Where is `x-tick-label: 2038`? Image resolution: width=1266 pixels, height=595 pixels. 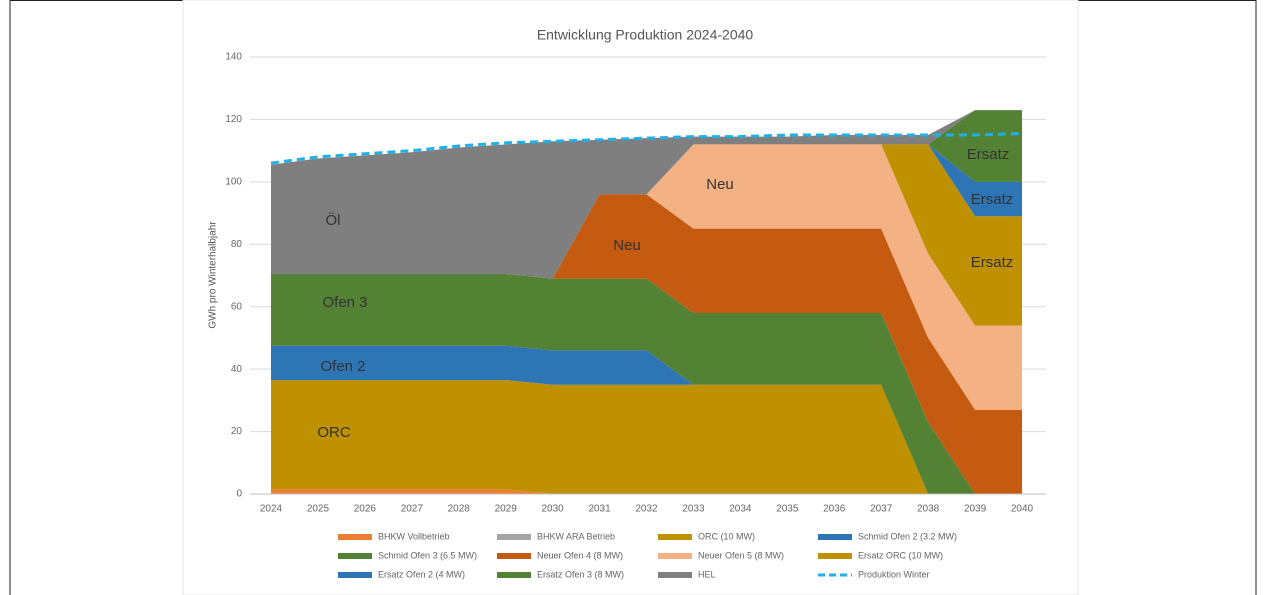 x-tick-label: 2038 is located at coordinates (928, 509).